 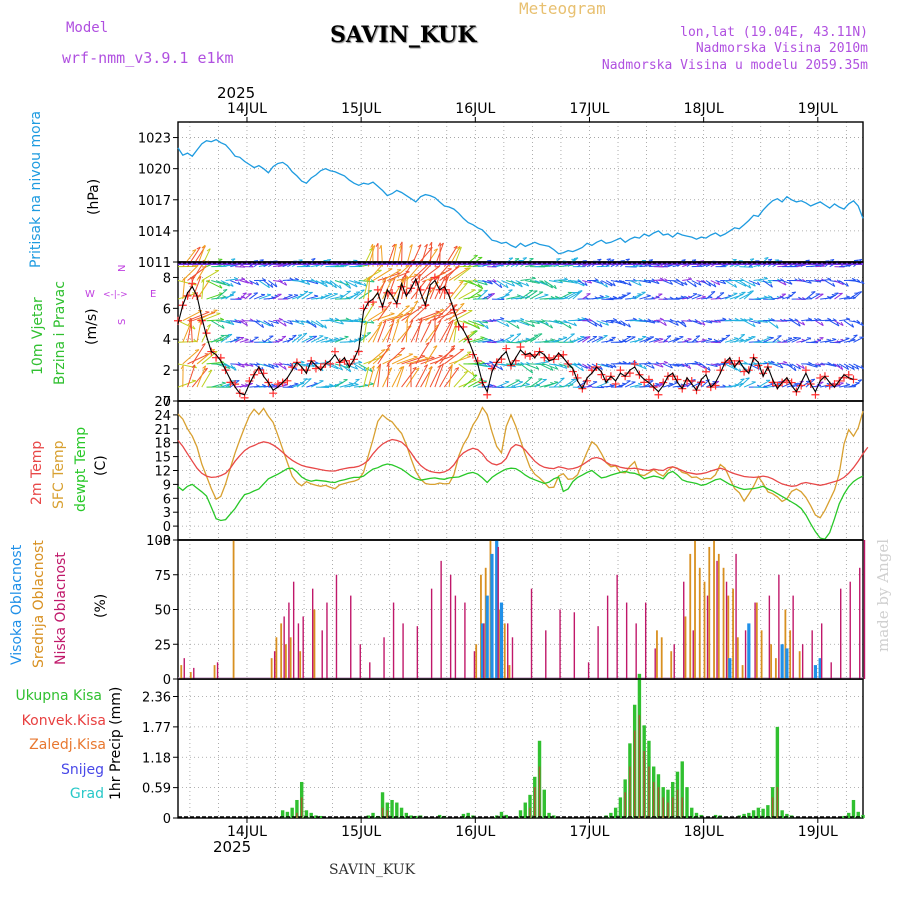 I want to click on ytick-label: 24, so click(x=162, y=416).